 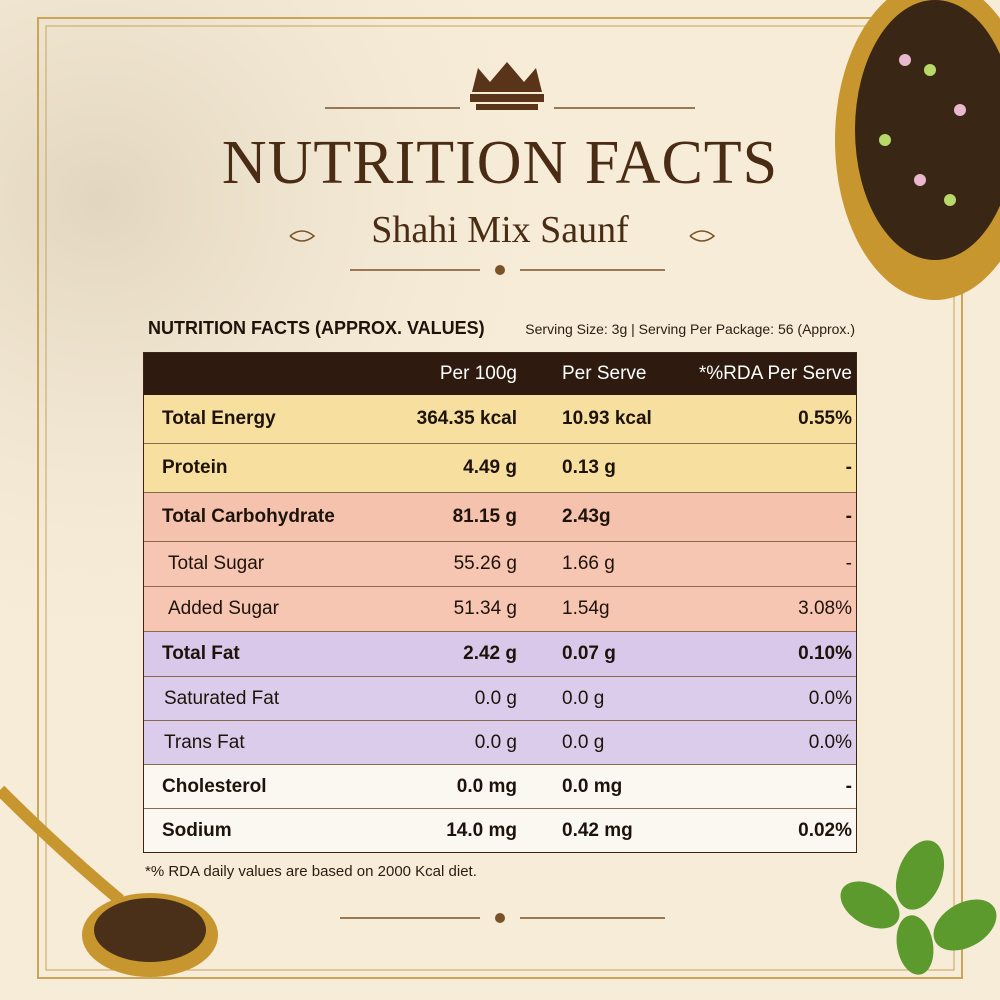 I want to click on table-row: Total Energy 364.35 kcal 10.93 kcal 0.55%, so click(x=500, y=419).